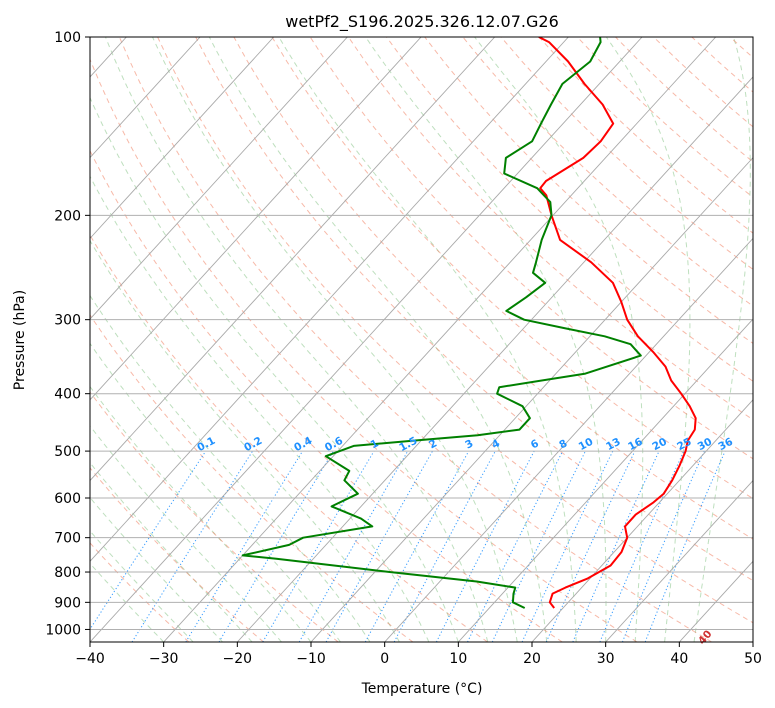  I want to click on y-tick-label-400: 400, so click(67, 395).